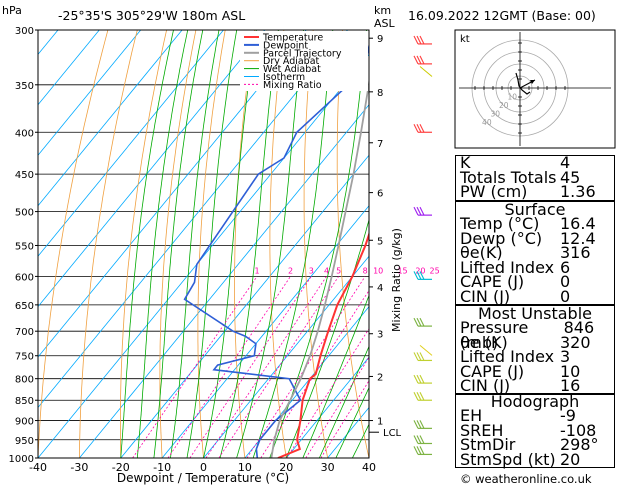 The height and width of the screenshot is (486, 629). What do you see at coordinates (535, 252) in the screenshot?
I see `table-row: θe(K) 316` at bounding box center [535, 252].